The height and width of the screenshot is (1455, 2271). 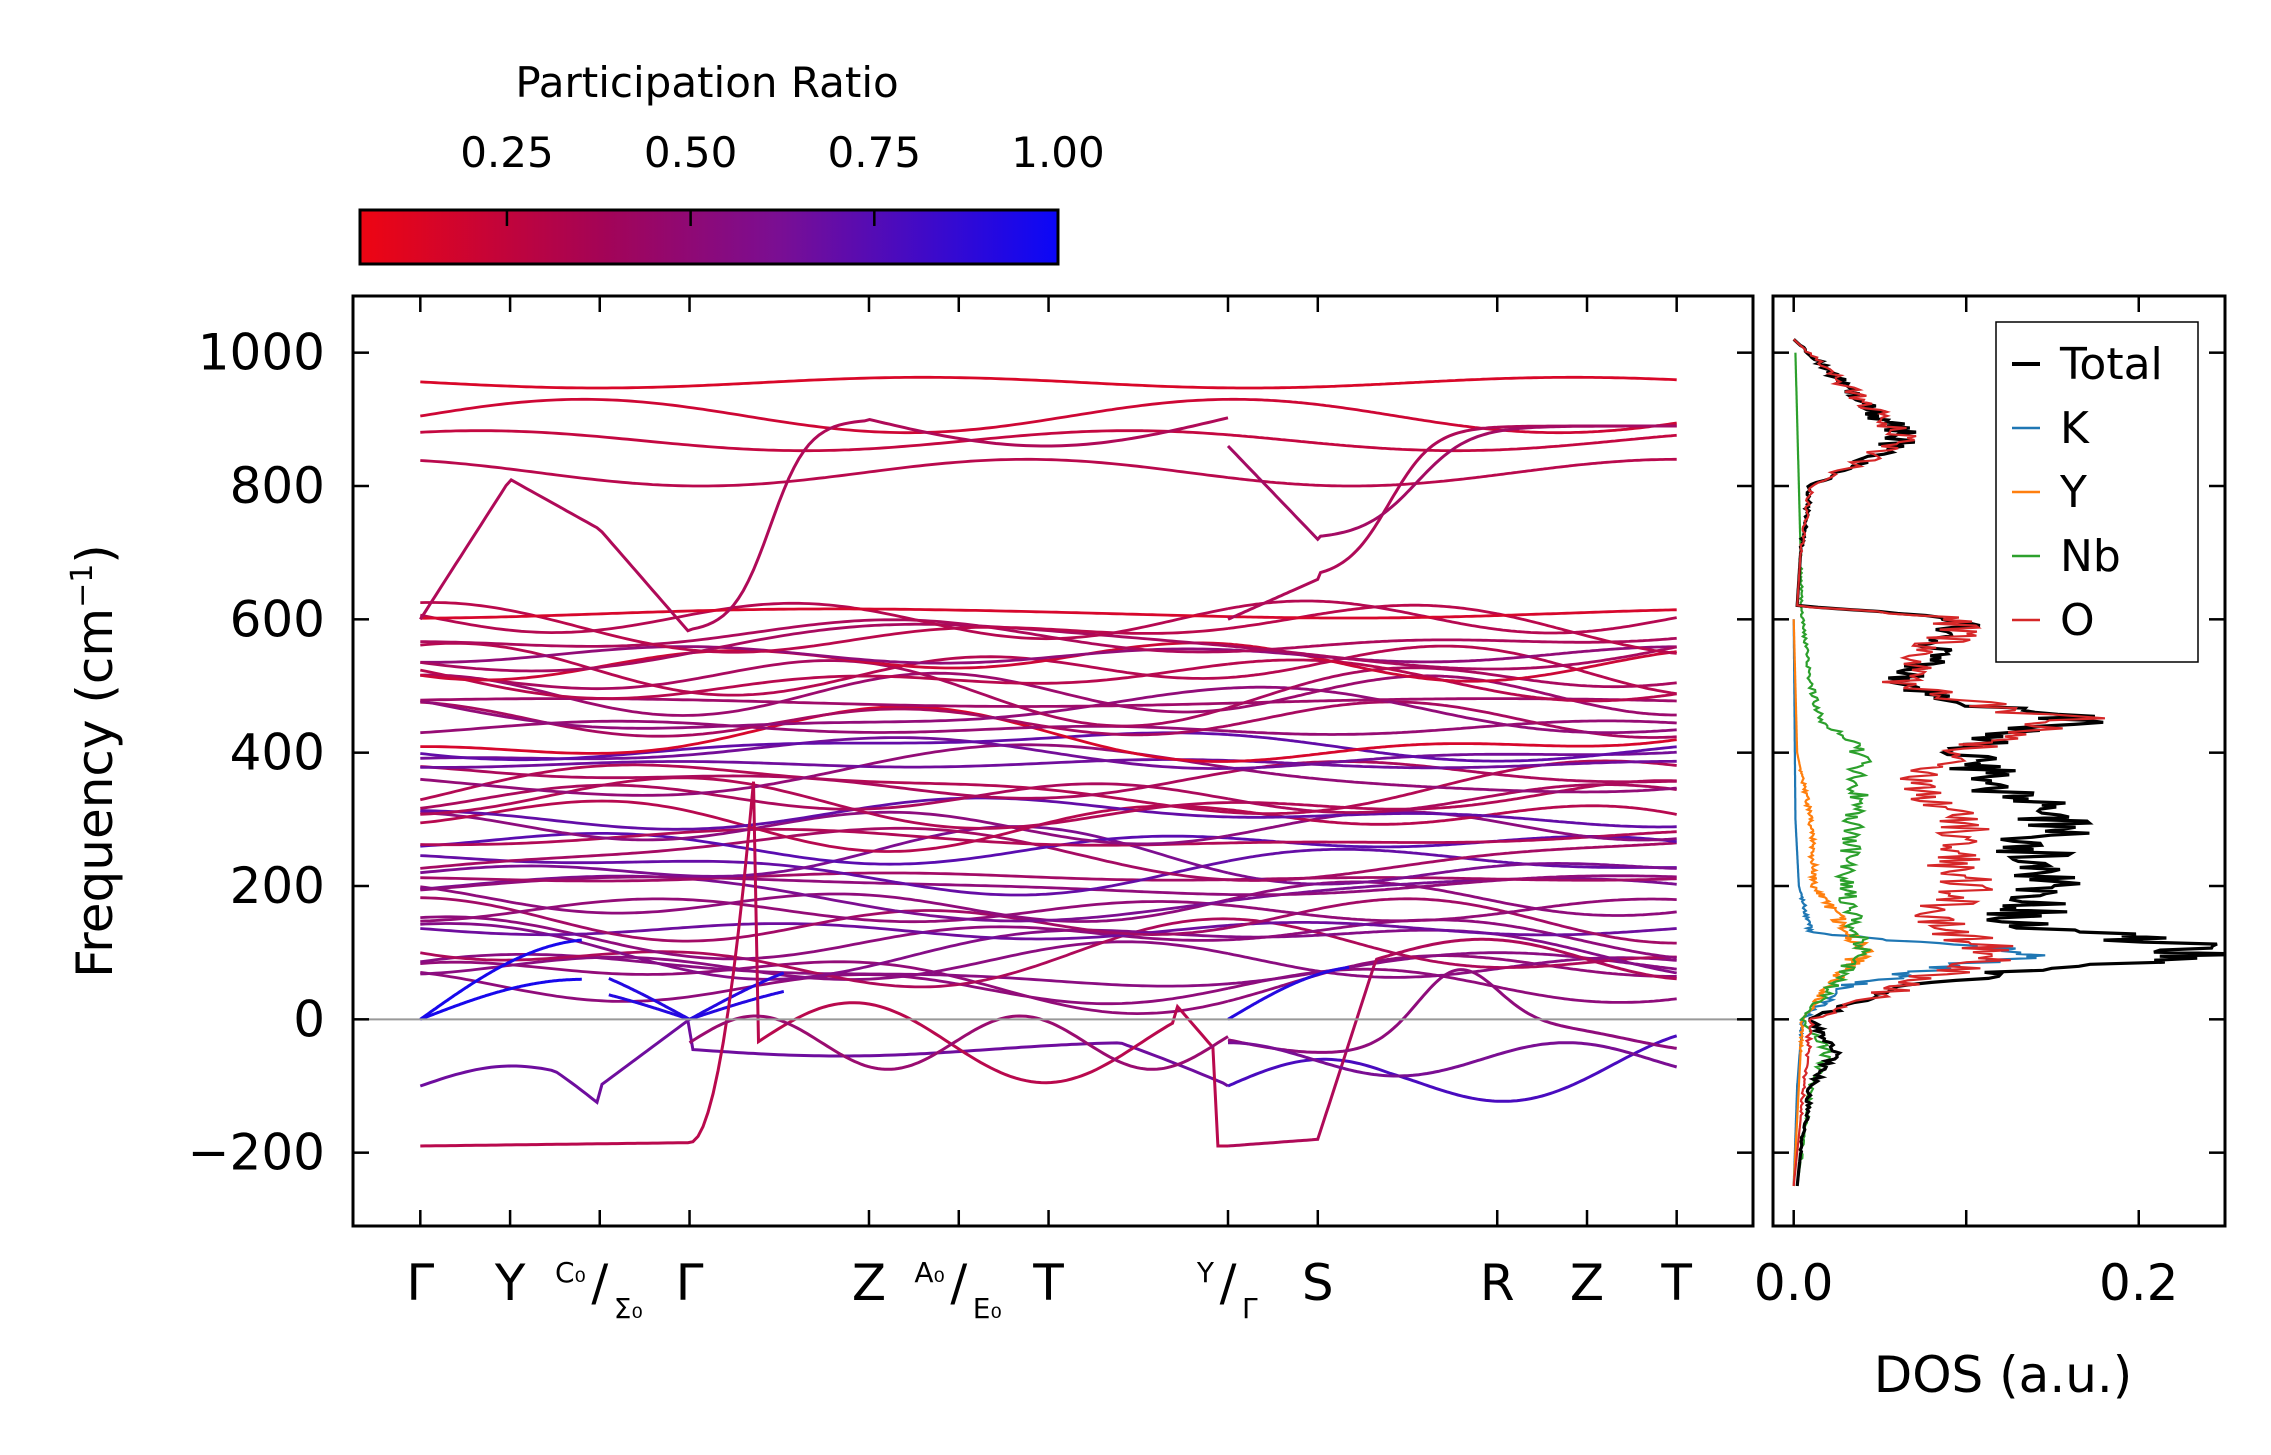 What do you see at coordinates (691, 152) in the screenshot?
I see `colorbar-tick-label-1: 0.50` at bounding box center [691, 152].